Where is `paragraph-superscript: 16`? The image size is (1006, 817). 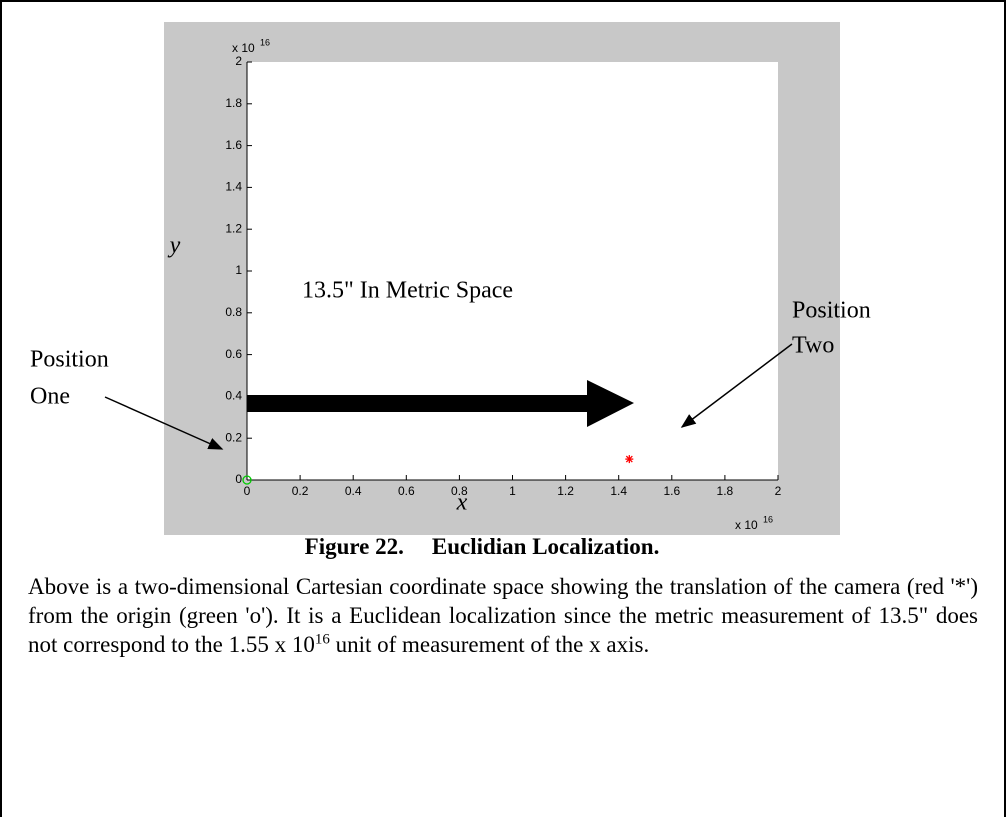
paragraph-superscript: 16 is located at coordinates (322, 639).